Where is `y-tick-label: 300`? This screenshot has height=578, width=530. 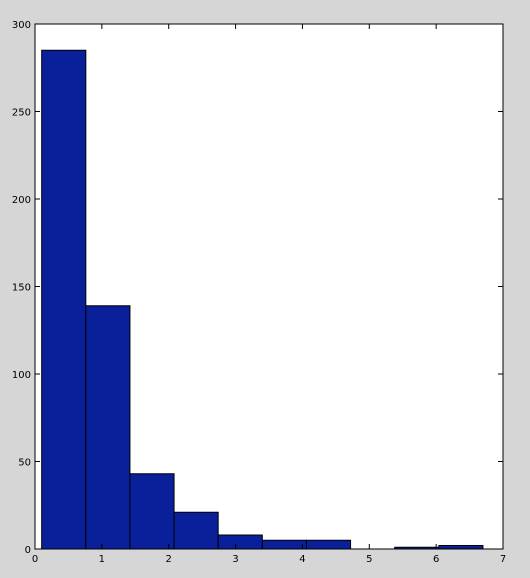 y-tick-label: 300 is located at coordinates (21, 25).